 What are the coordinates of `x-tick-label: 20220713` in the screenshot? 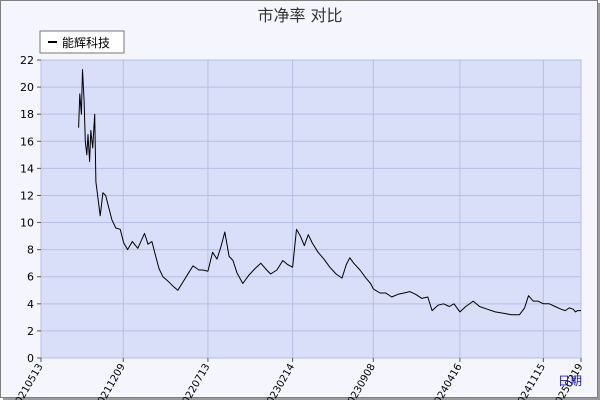 It's located at (195, 381).